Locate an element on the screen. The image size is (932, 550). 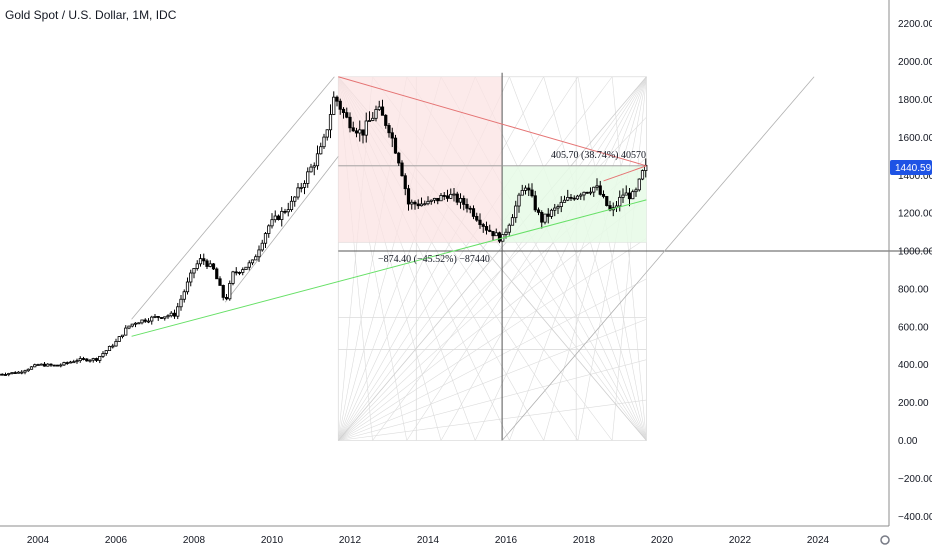
x-tick-label: 2010 is located at coordinates (272, 540).